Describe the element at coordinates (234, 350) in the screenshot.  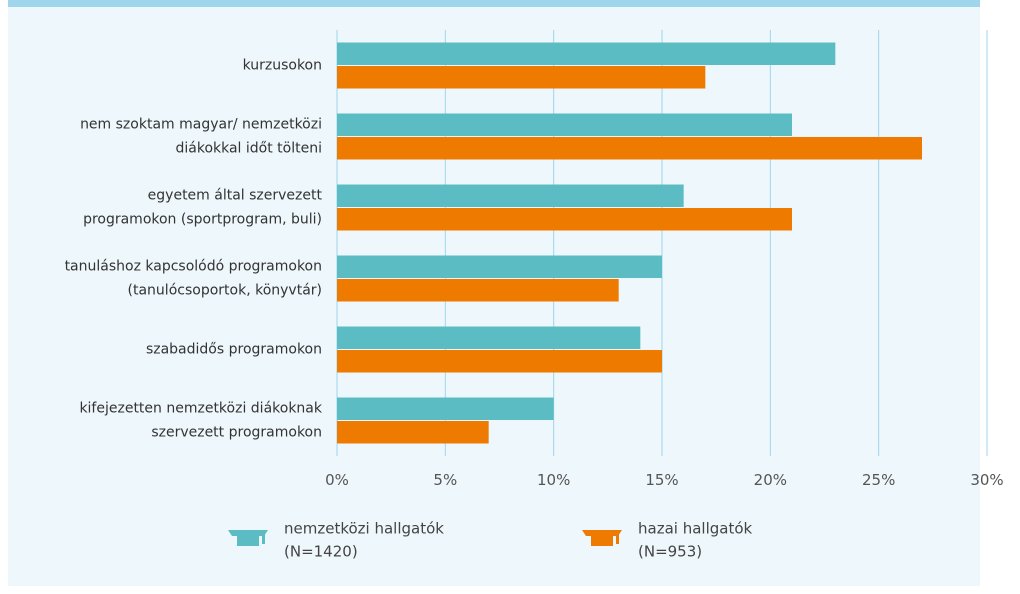
I see `y-tick-label: szabadidős programokon` at that location.